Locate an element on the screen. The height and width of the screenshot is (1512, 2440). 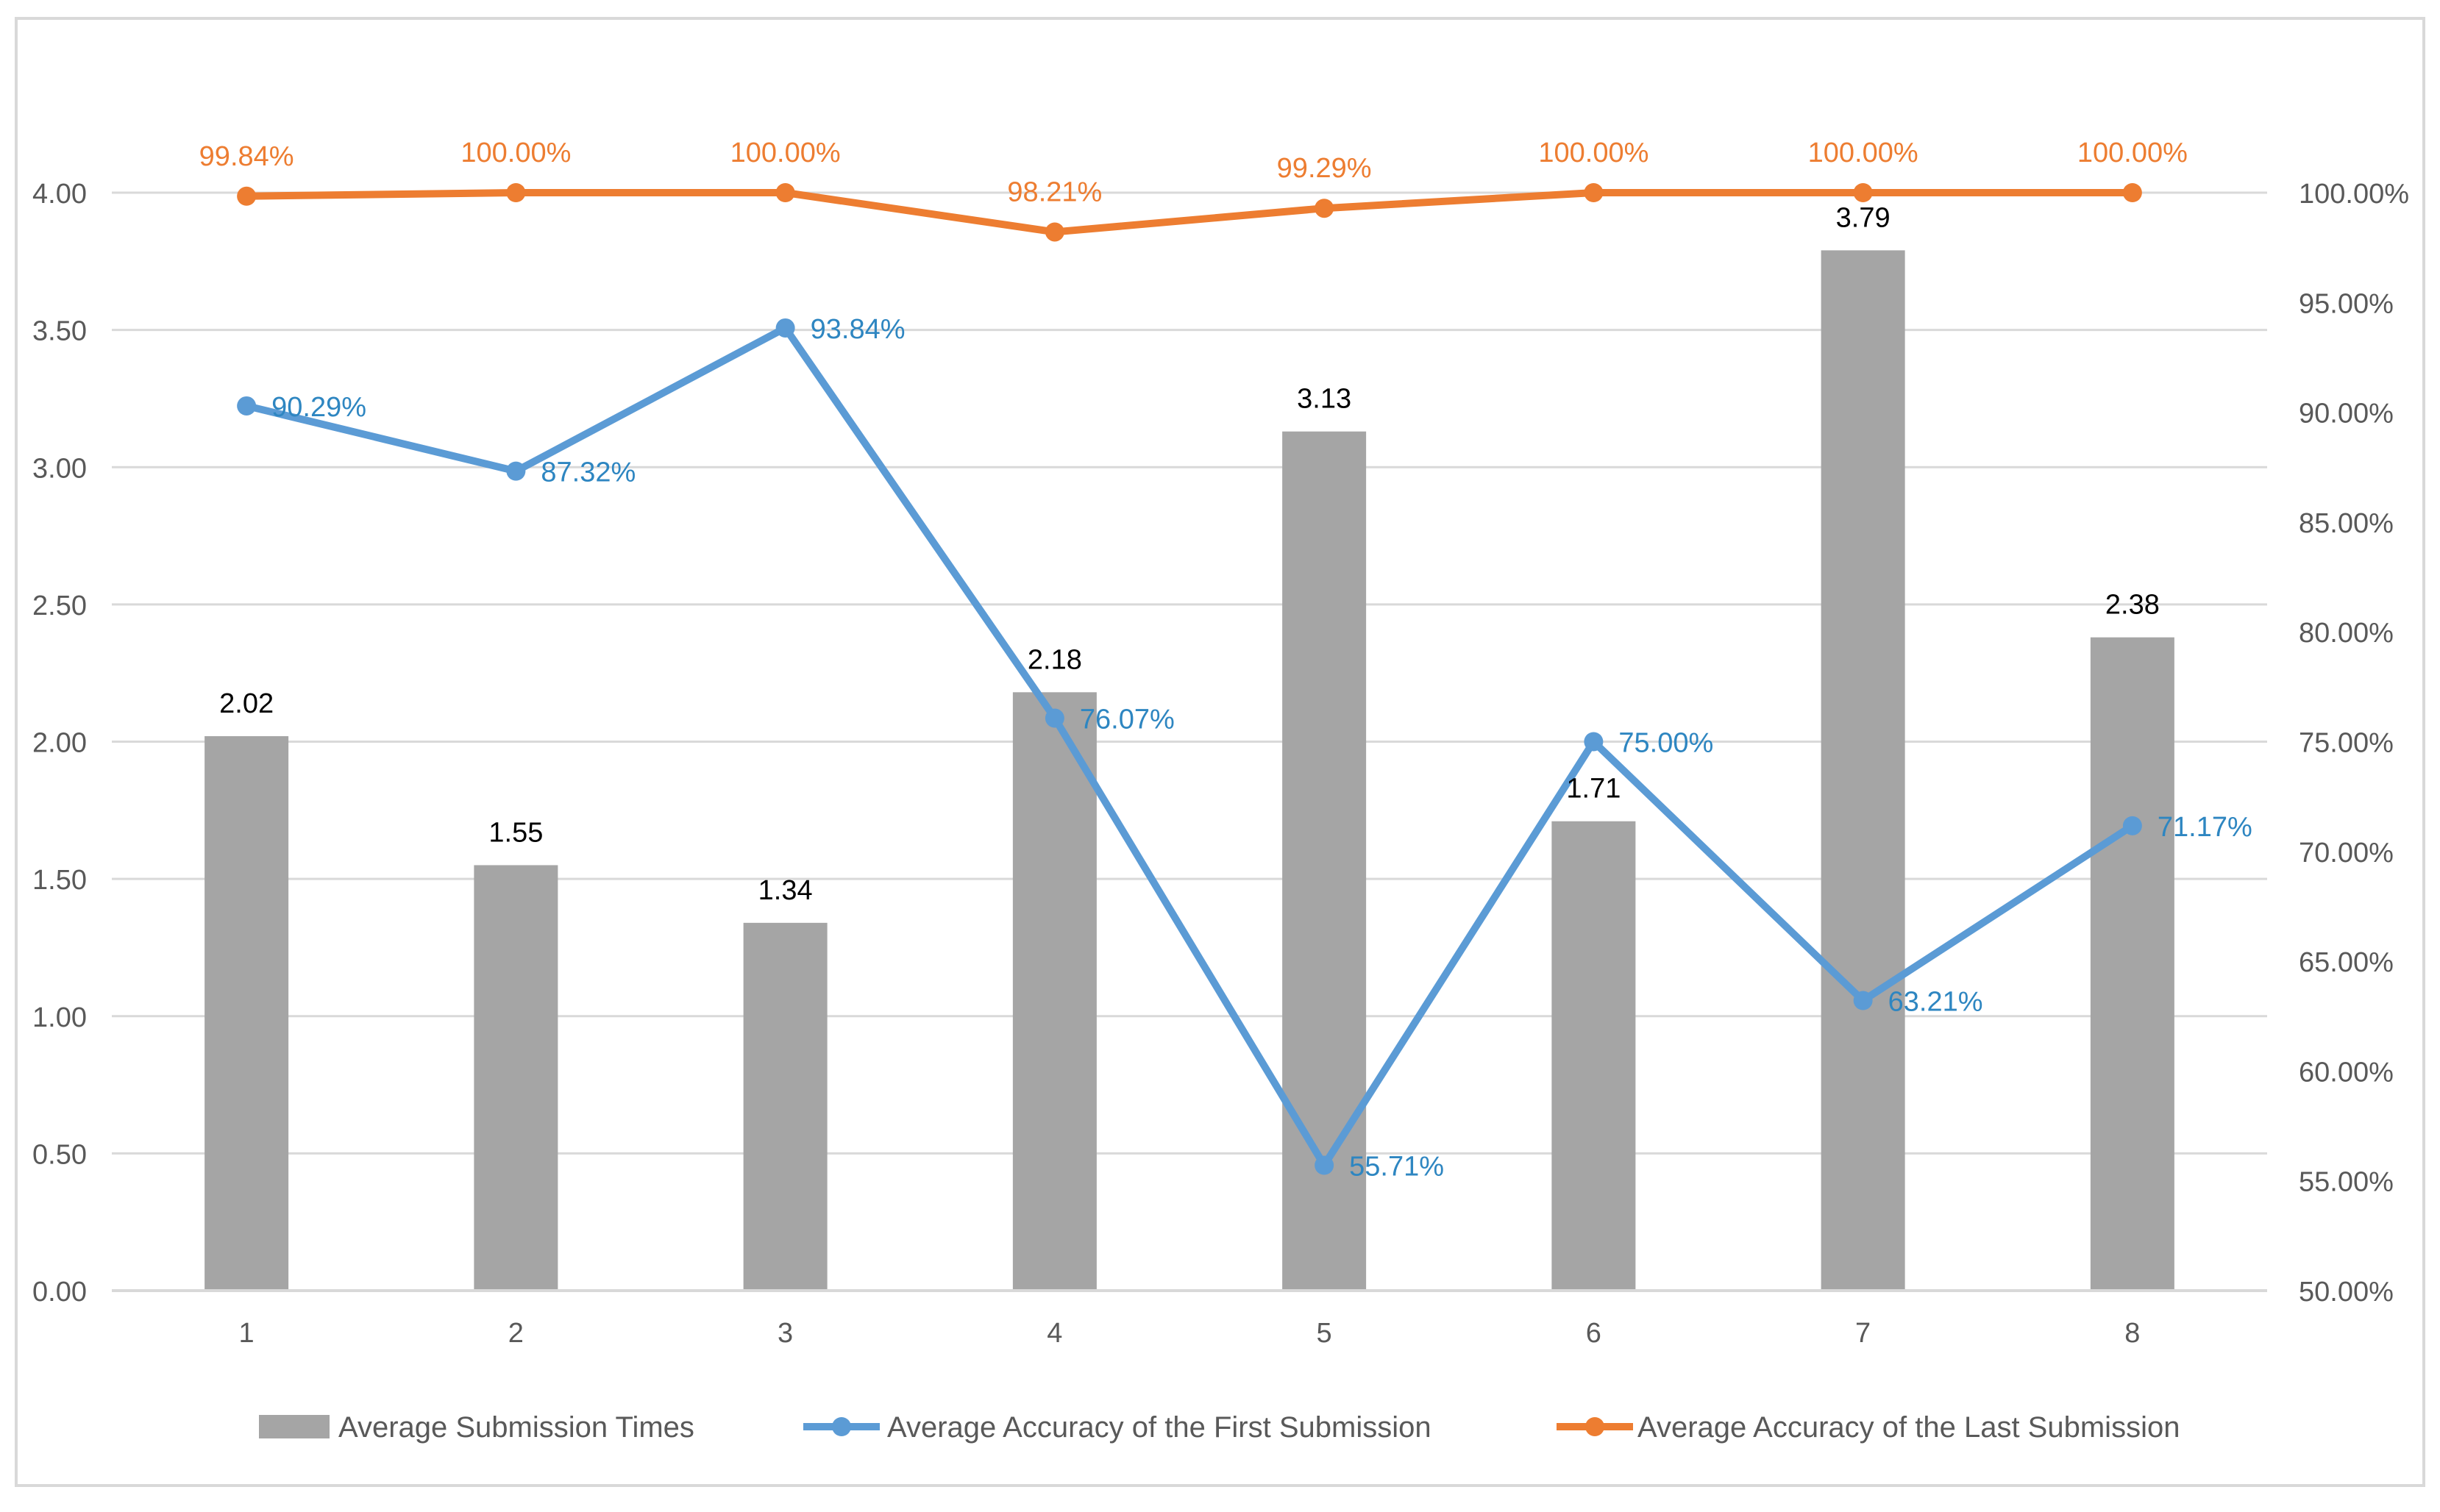
bar-value-label: 2.38 is located at coordinates (2132, 605).